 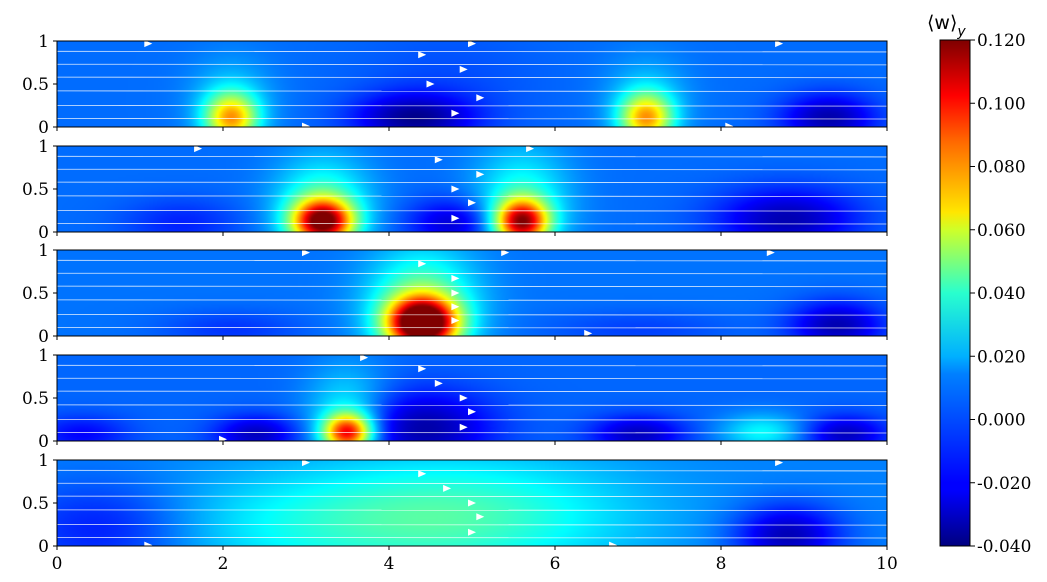 I want to click on colorbar-tick-label: 0.060, so click(x=1001, y=231).